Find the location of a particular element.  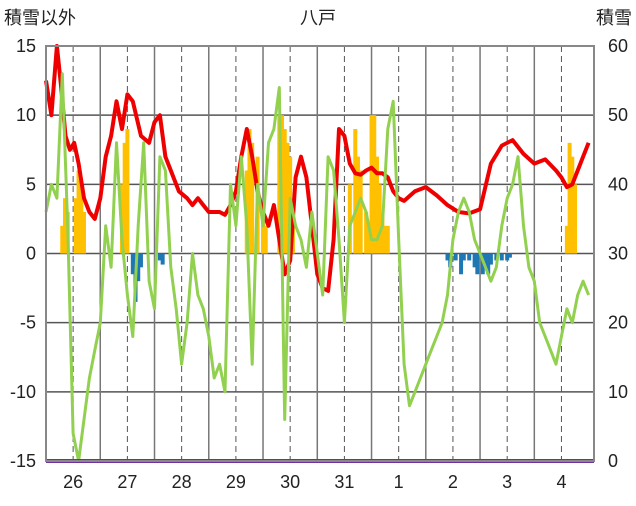

x-tick-label: 3 is located at coordinates (507, 482).